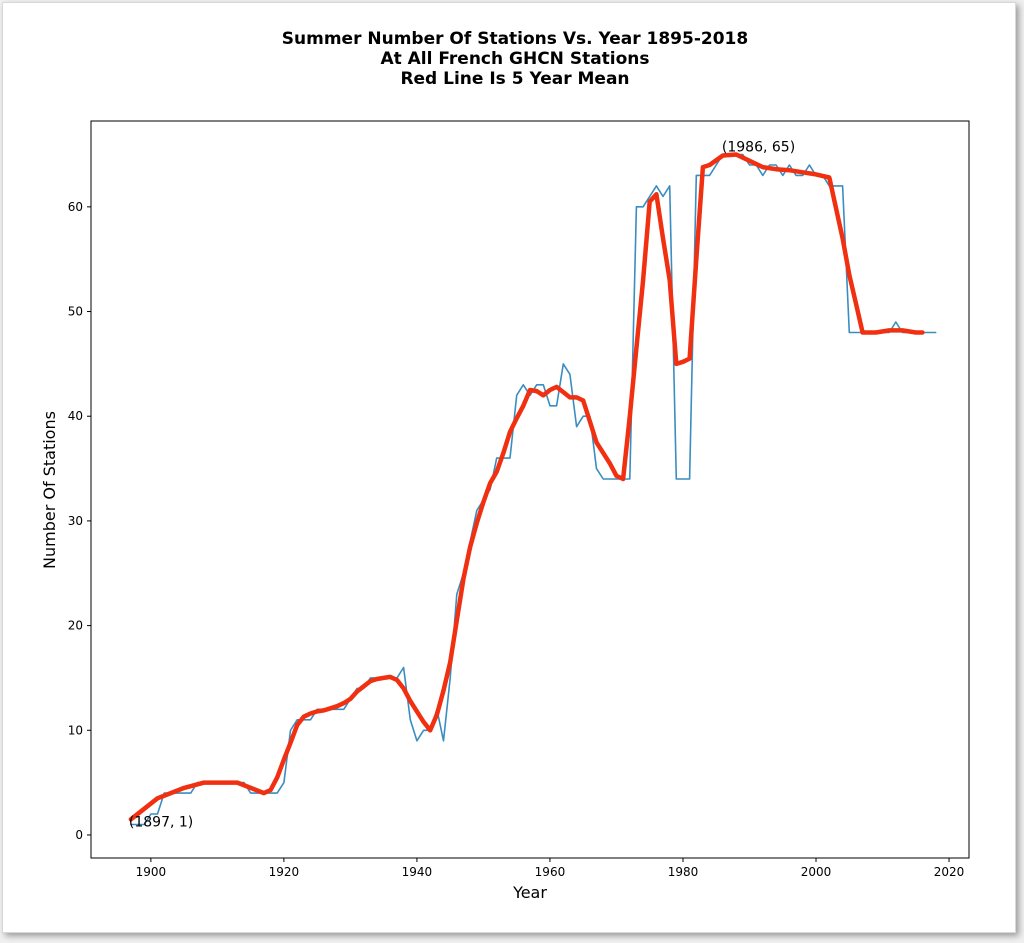 The width and height of the screenshot is (1024, 943). What do you see at coordinates (284, 872) in the screenshot?
I see `x-tick-label-1920: 1920` at bounding box center [284, 872].